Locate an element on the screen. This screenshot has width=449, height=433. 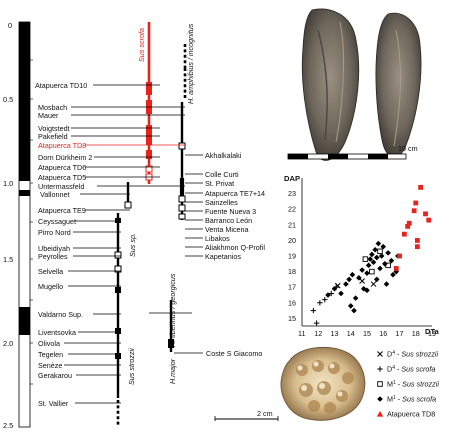
x-tick-label: 15 is located at coordinates (367, 333).